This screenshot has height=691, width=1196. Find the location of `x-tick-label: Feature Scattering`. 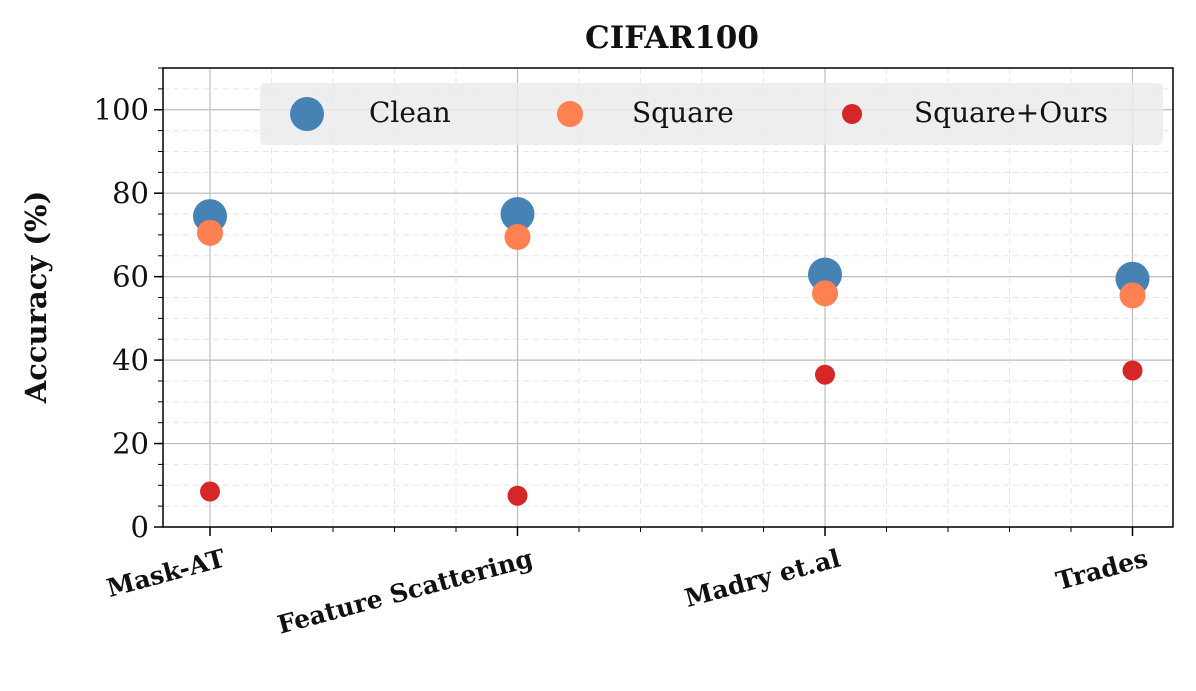

x-tick-label: Feature Scattering is located at coordinates (404, 592).